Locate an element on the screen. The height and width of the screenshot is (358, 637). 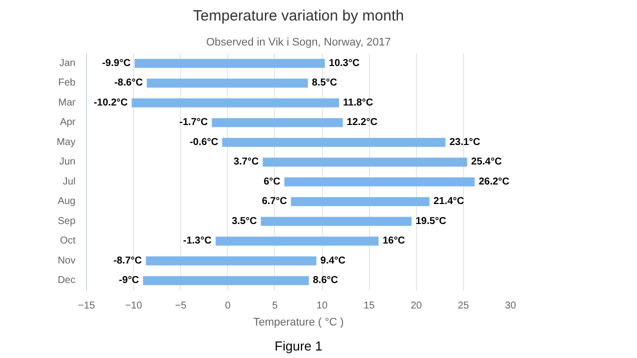
annotation: 6.7°C is located at coordinates (274, 202).